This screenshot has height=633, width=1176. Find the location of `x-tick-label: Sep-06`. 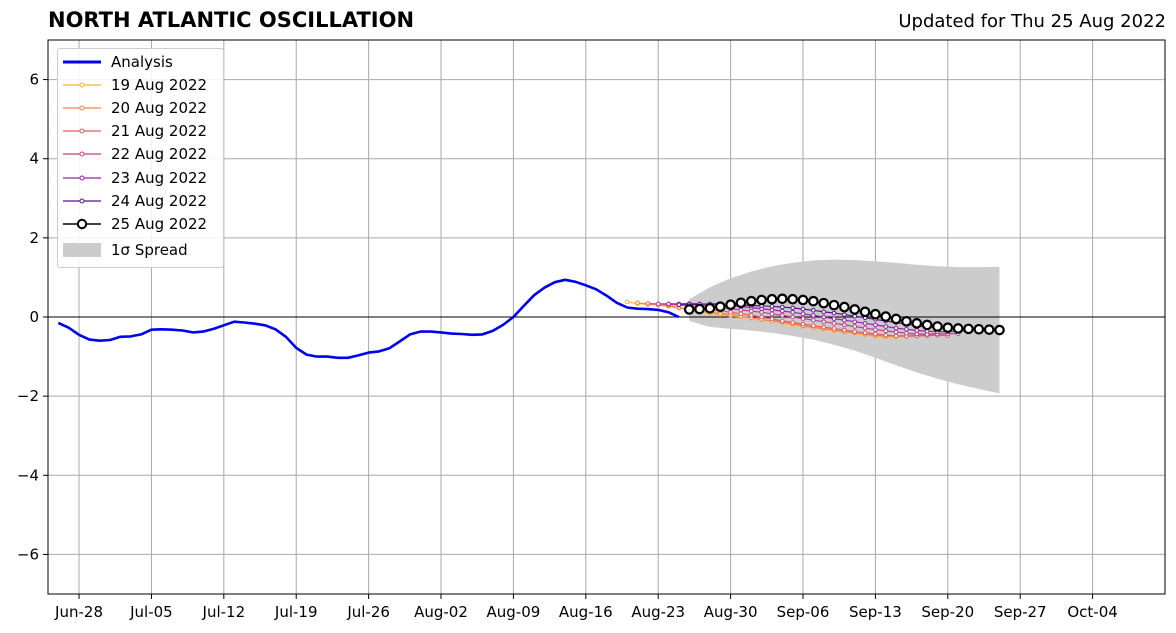

x-tick-label: Sep-06 is located at coordinates (803, 612).